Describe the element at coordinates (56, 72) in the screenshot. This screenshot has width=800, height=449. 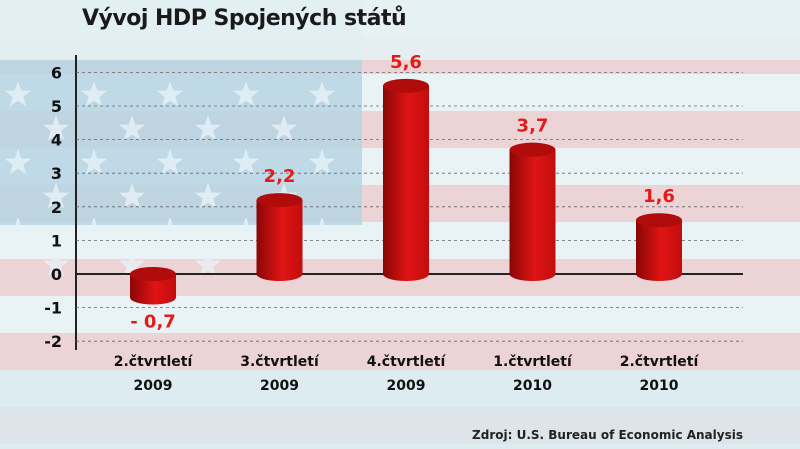
I see `y-tick-label: 6` at that location.